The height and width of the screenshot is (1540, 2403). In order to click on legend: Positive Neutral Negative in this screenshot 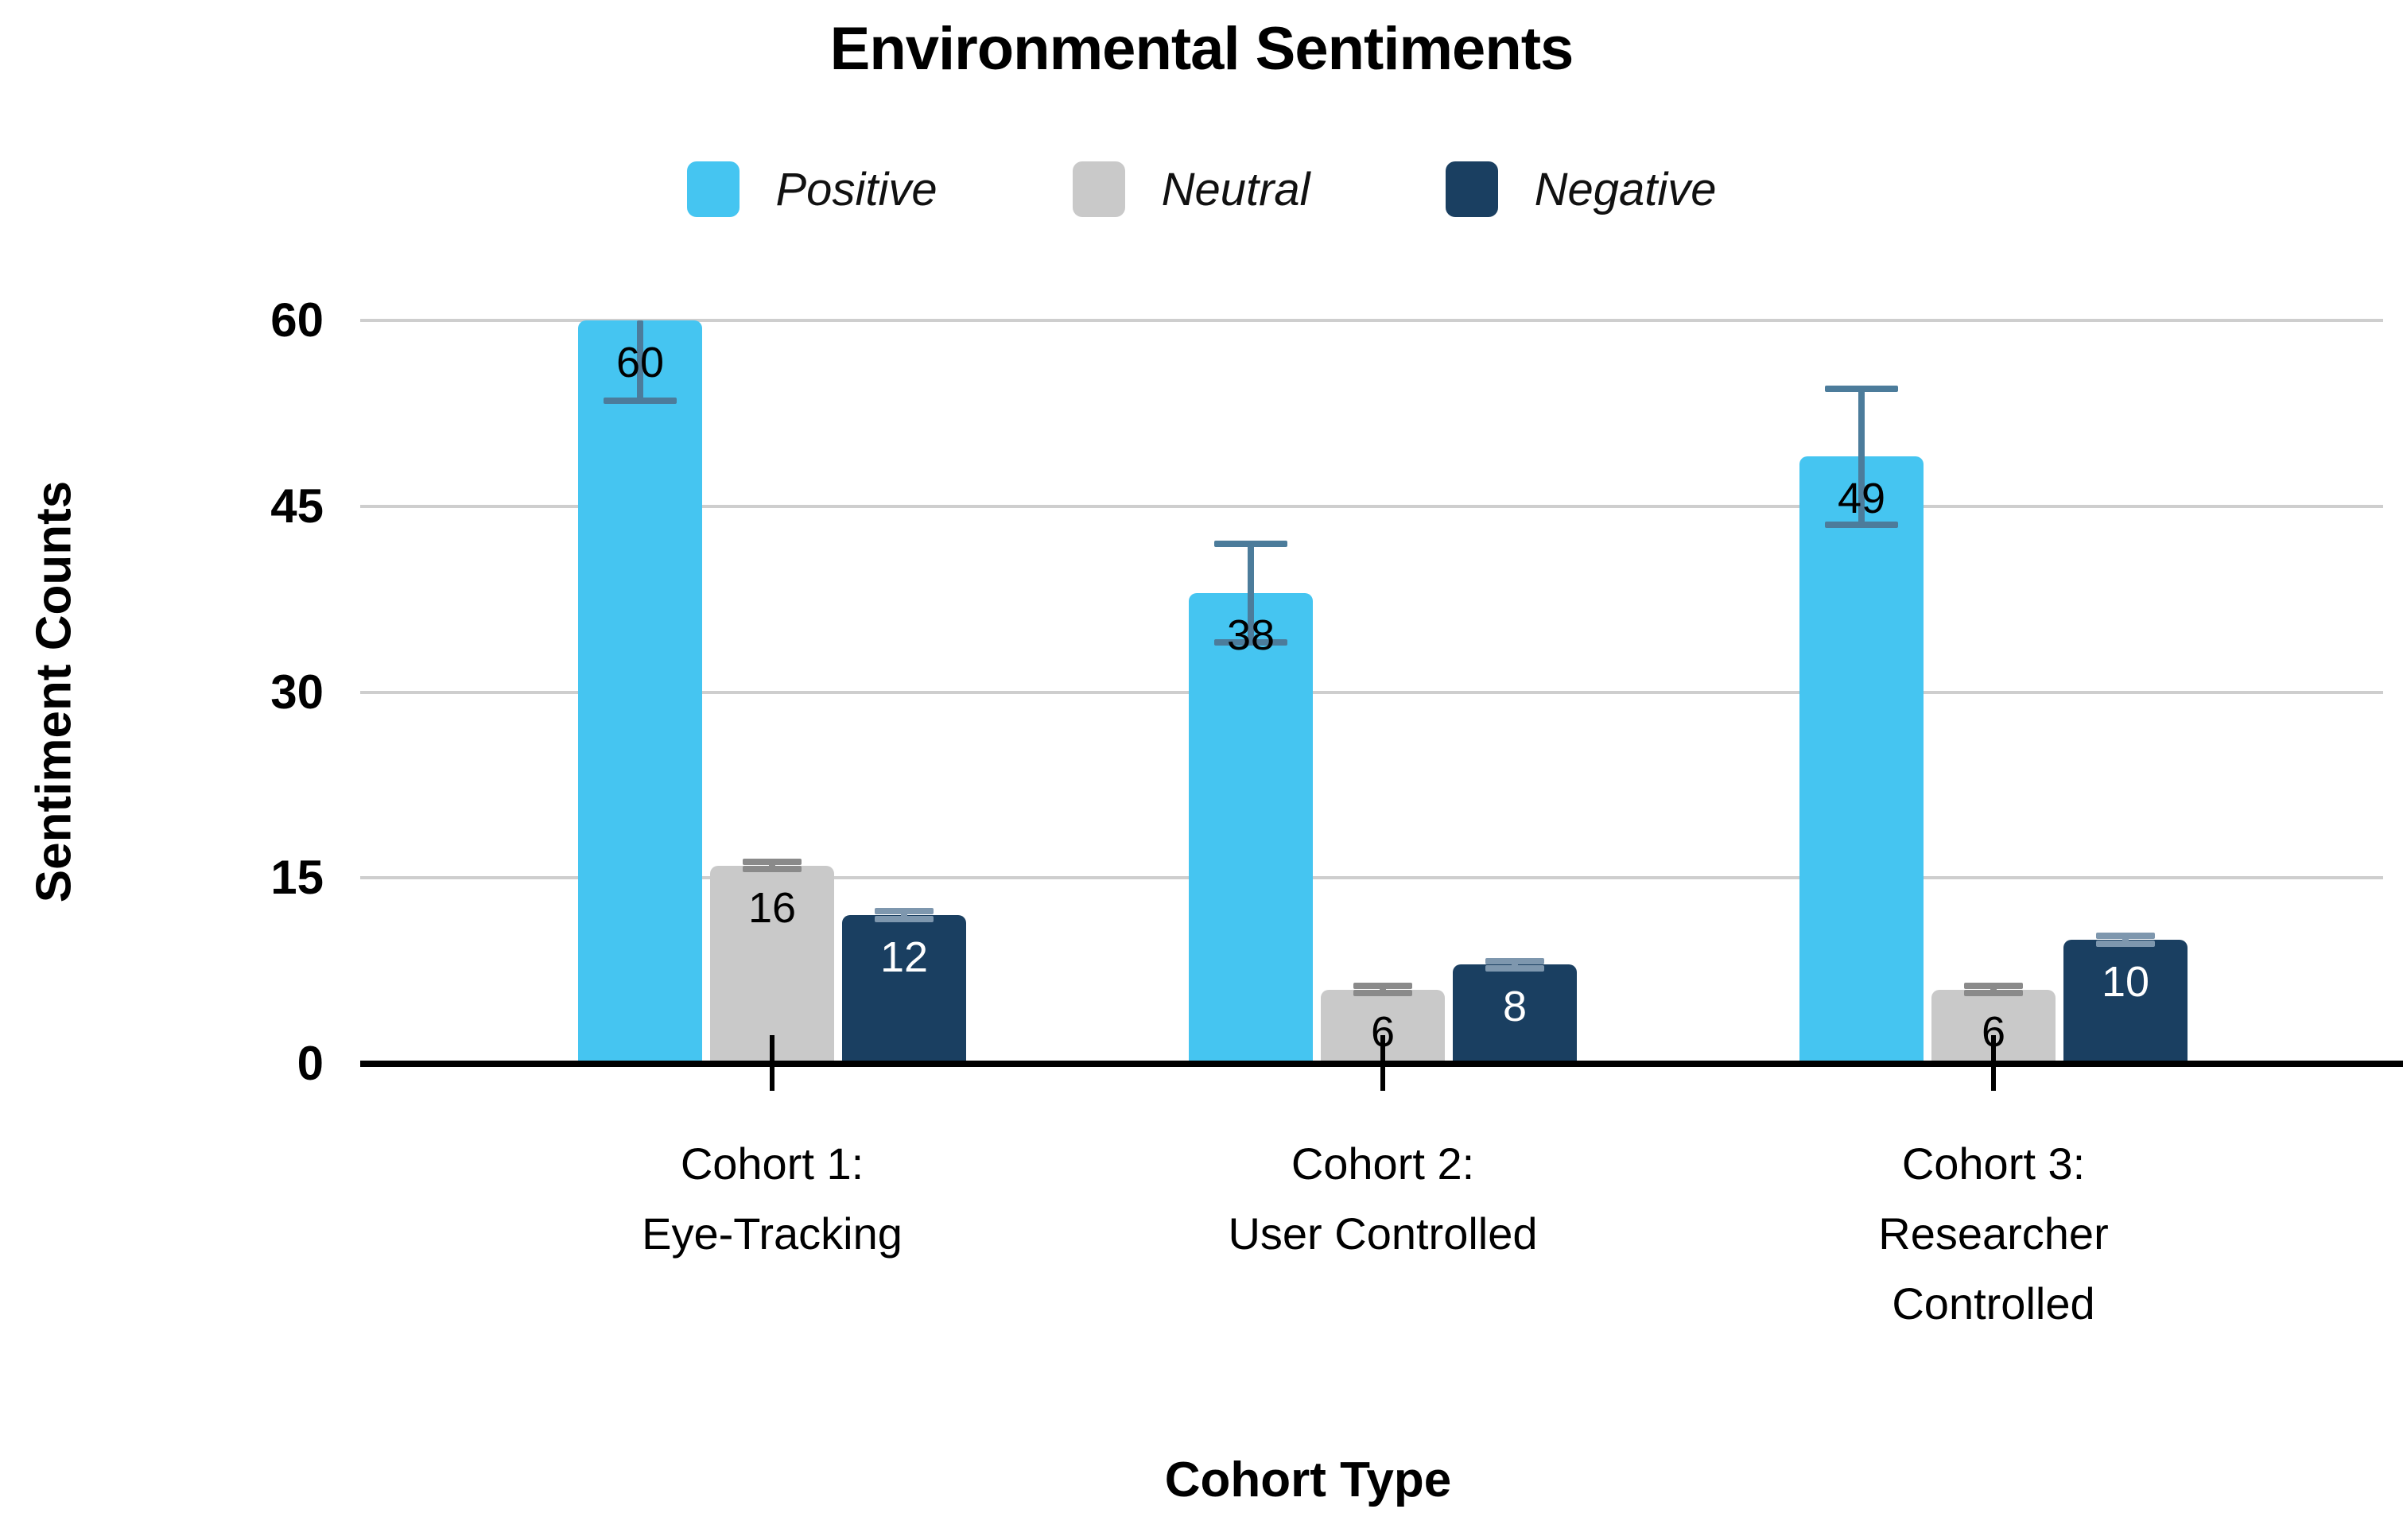, I will do `click(1201, 189)`.